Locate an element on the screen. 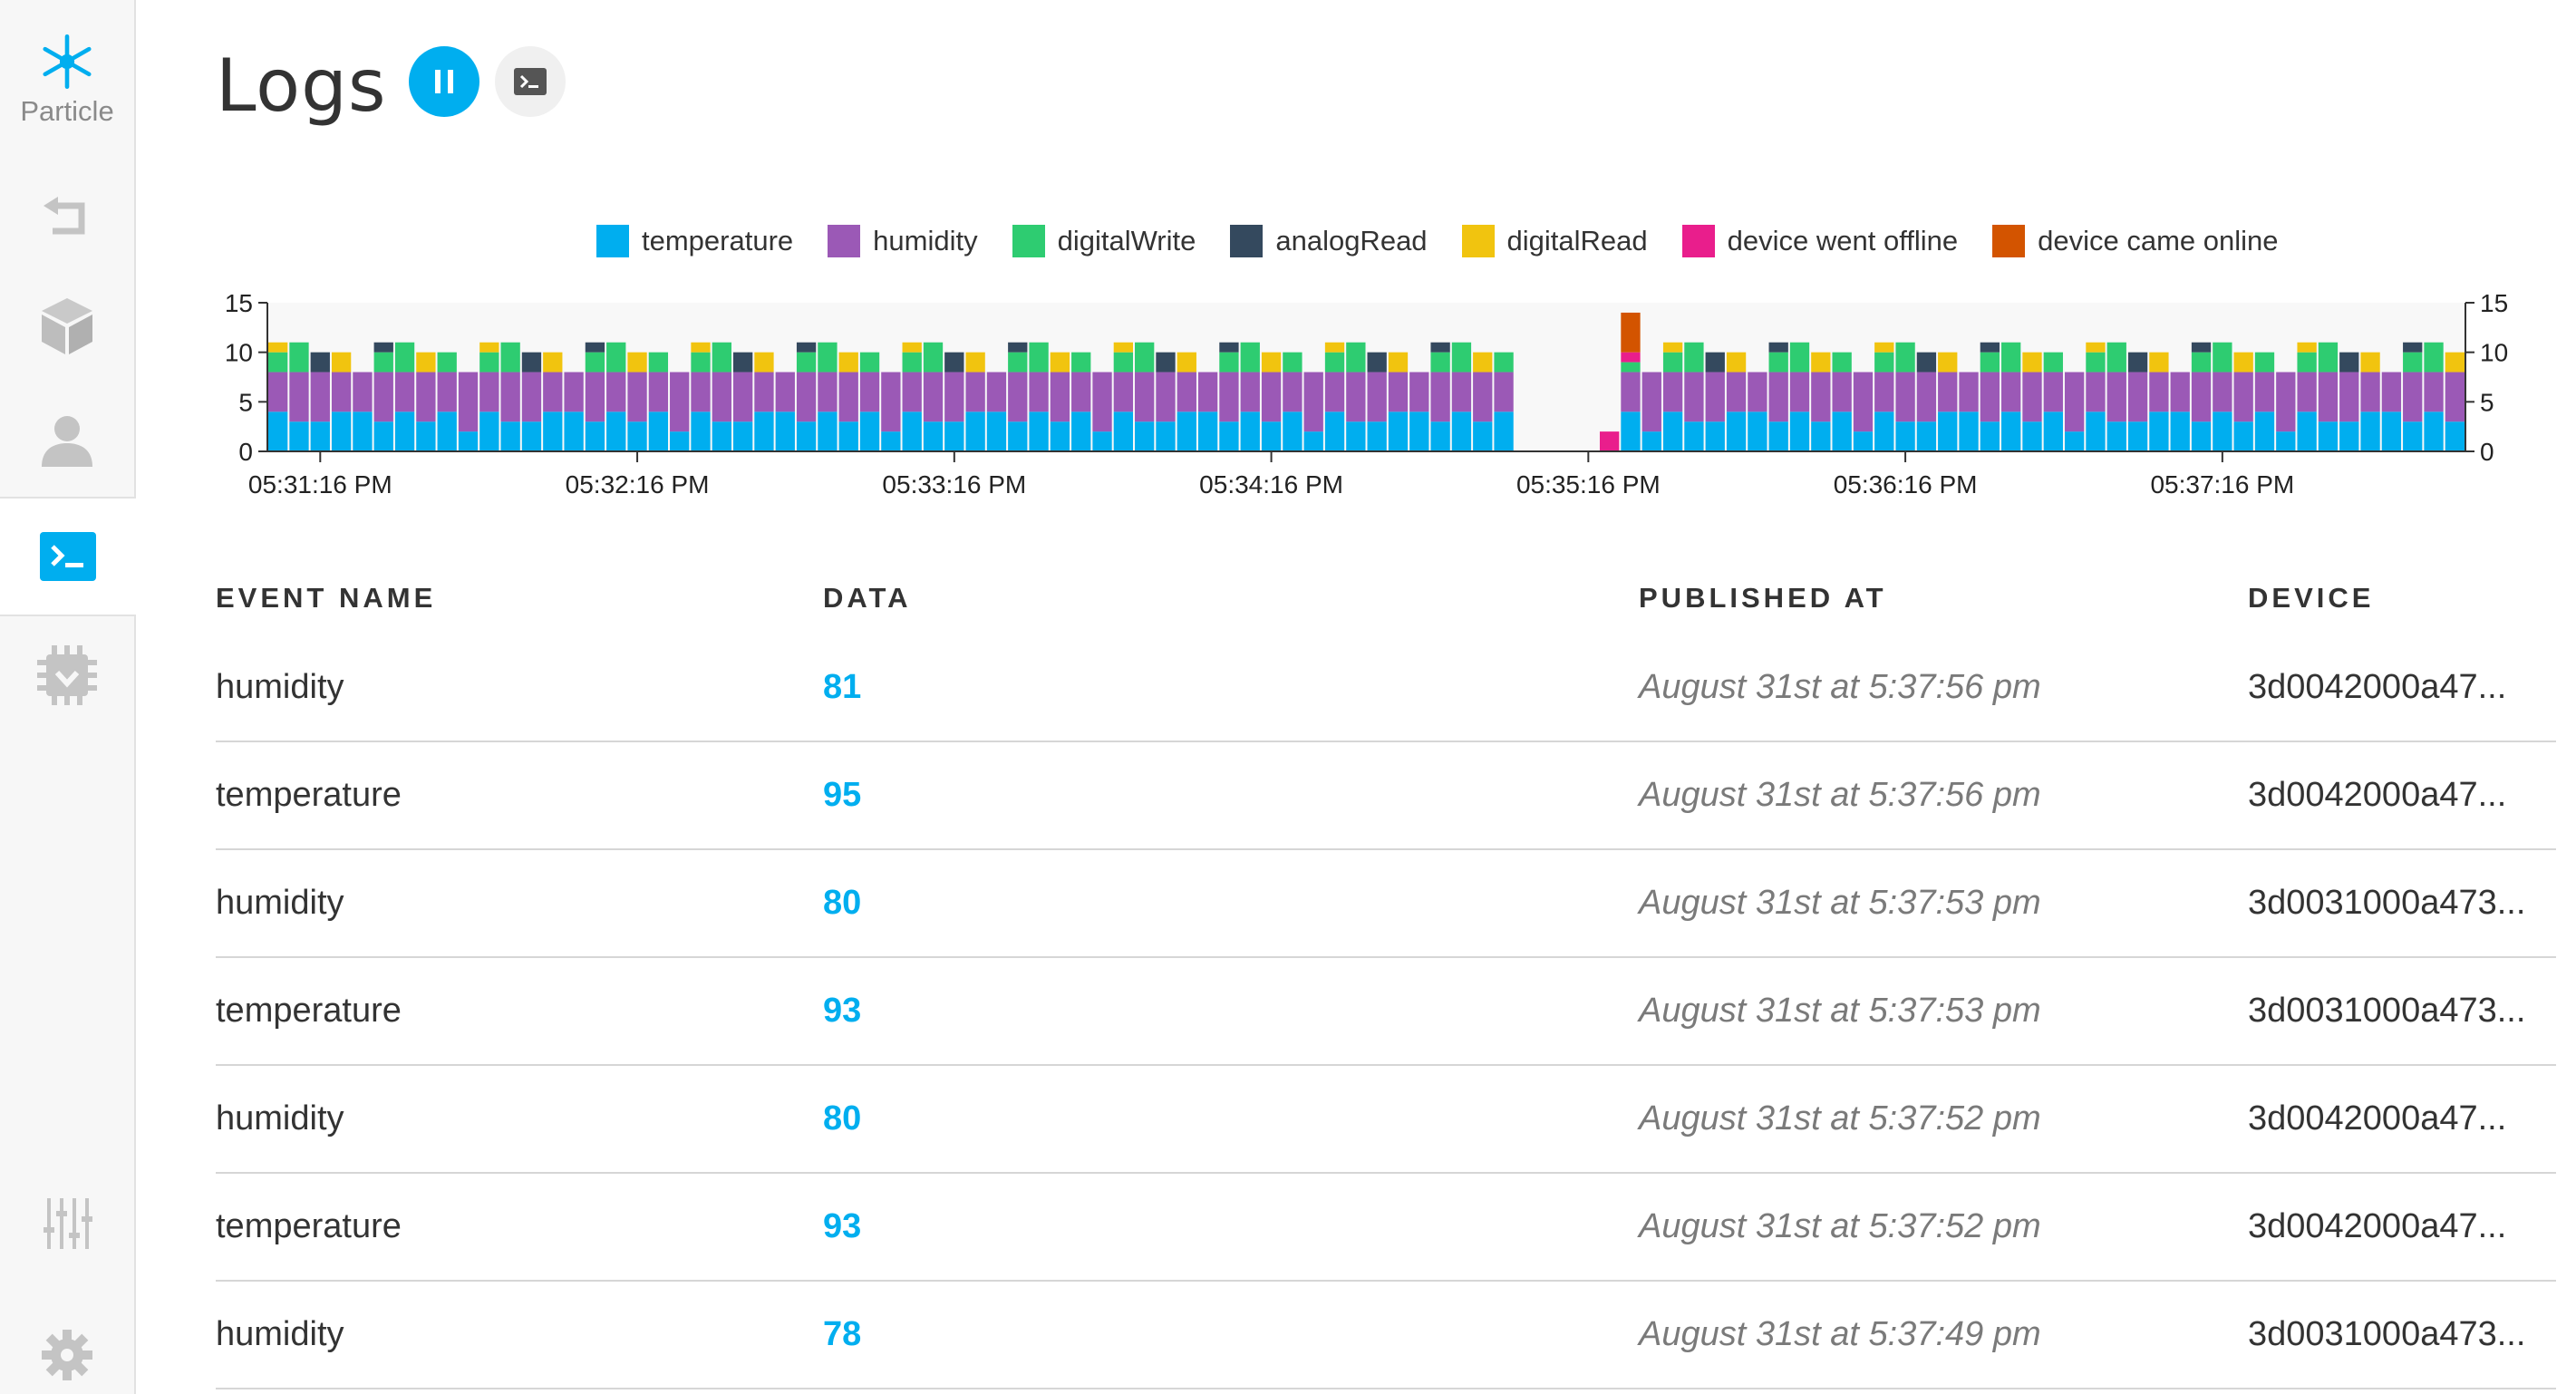 The width and height of the screenshot is (2576, 1394). legend-item: analogRead is located at coordinates (1329, 241).